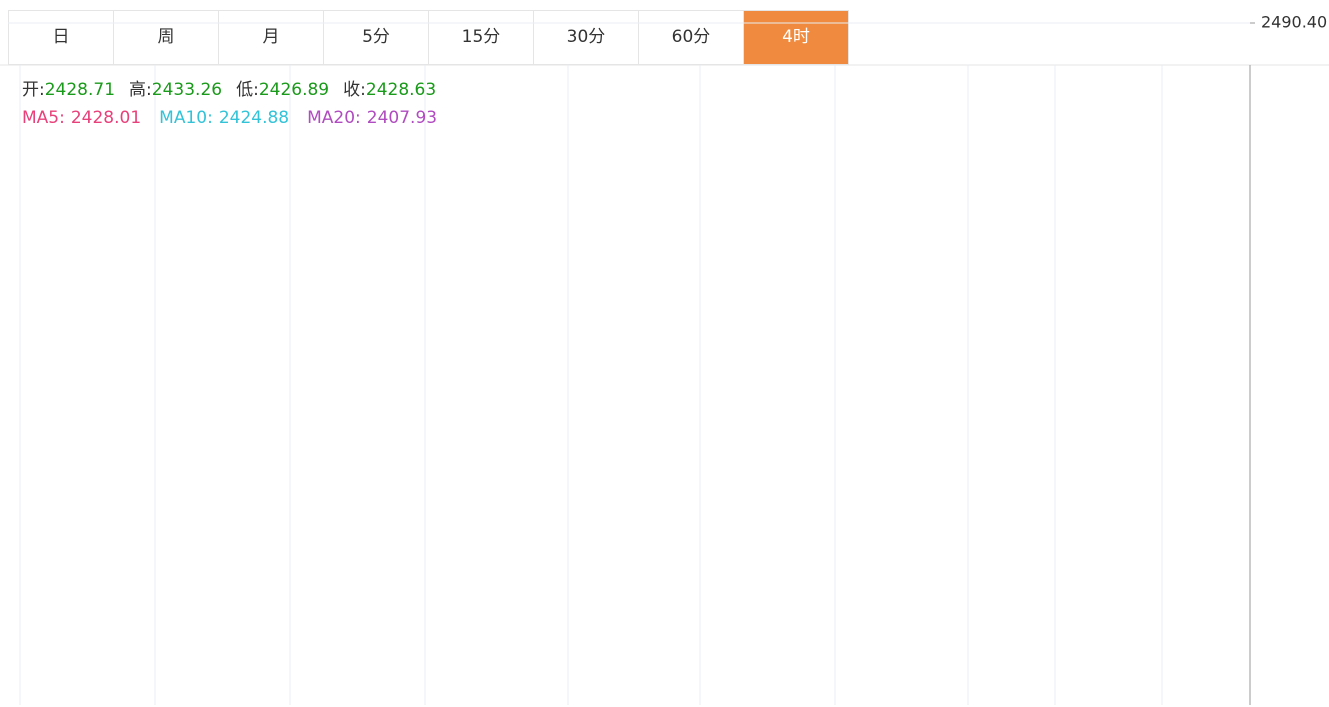 Image resolution: width=1329 pixels, height=707 pixels. What do you see at coordinates (166, 37) in the screenshot?
I see `tab: 周` at bounding box center [166, 37].